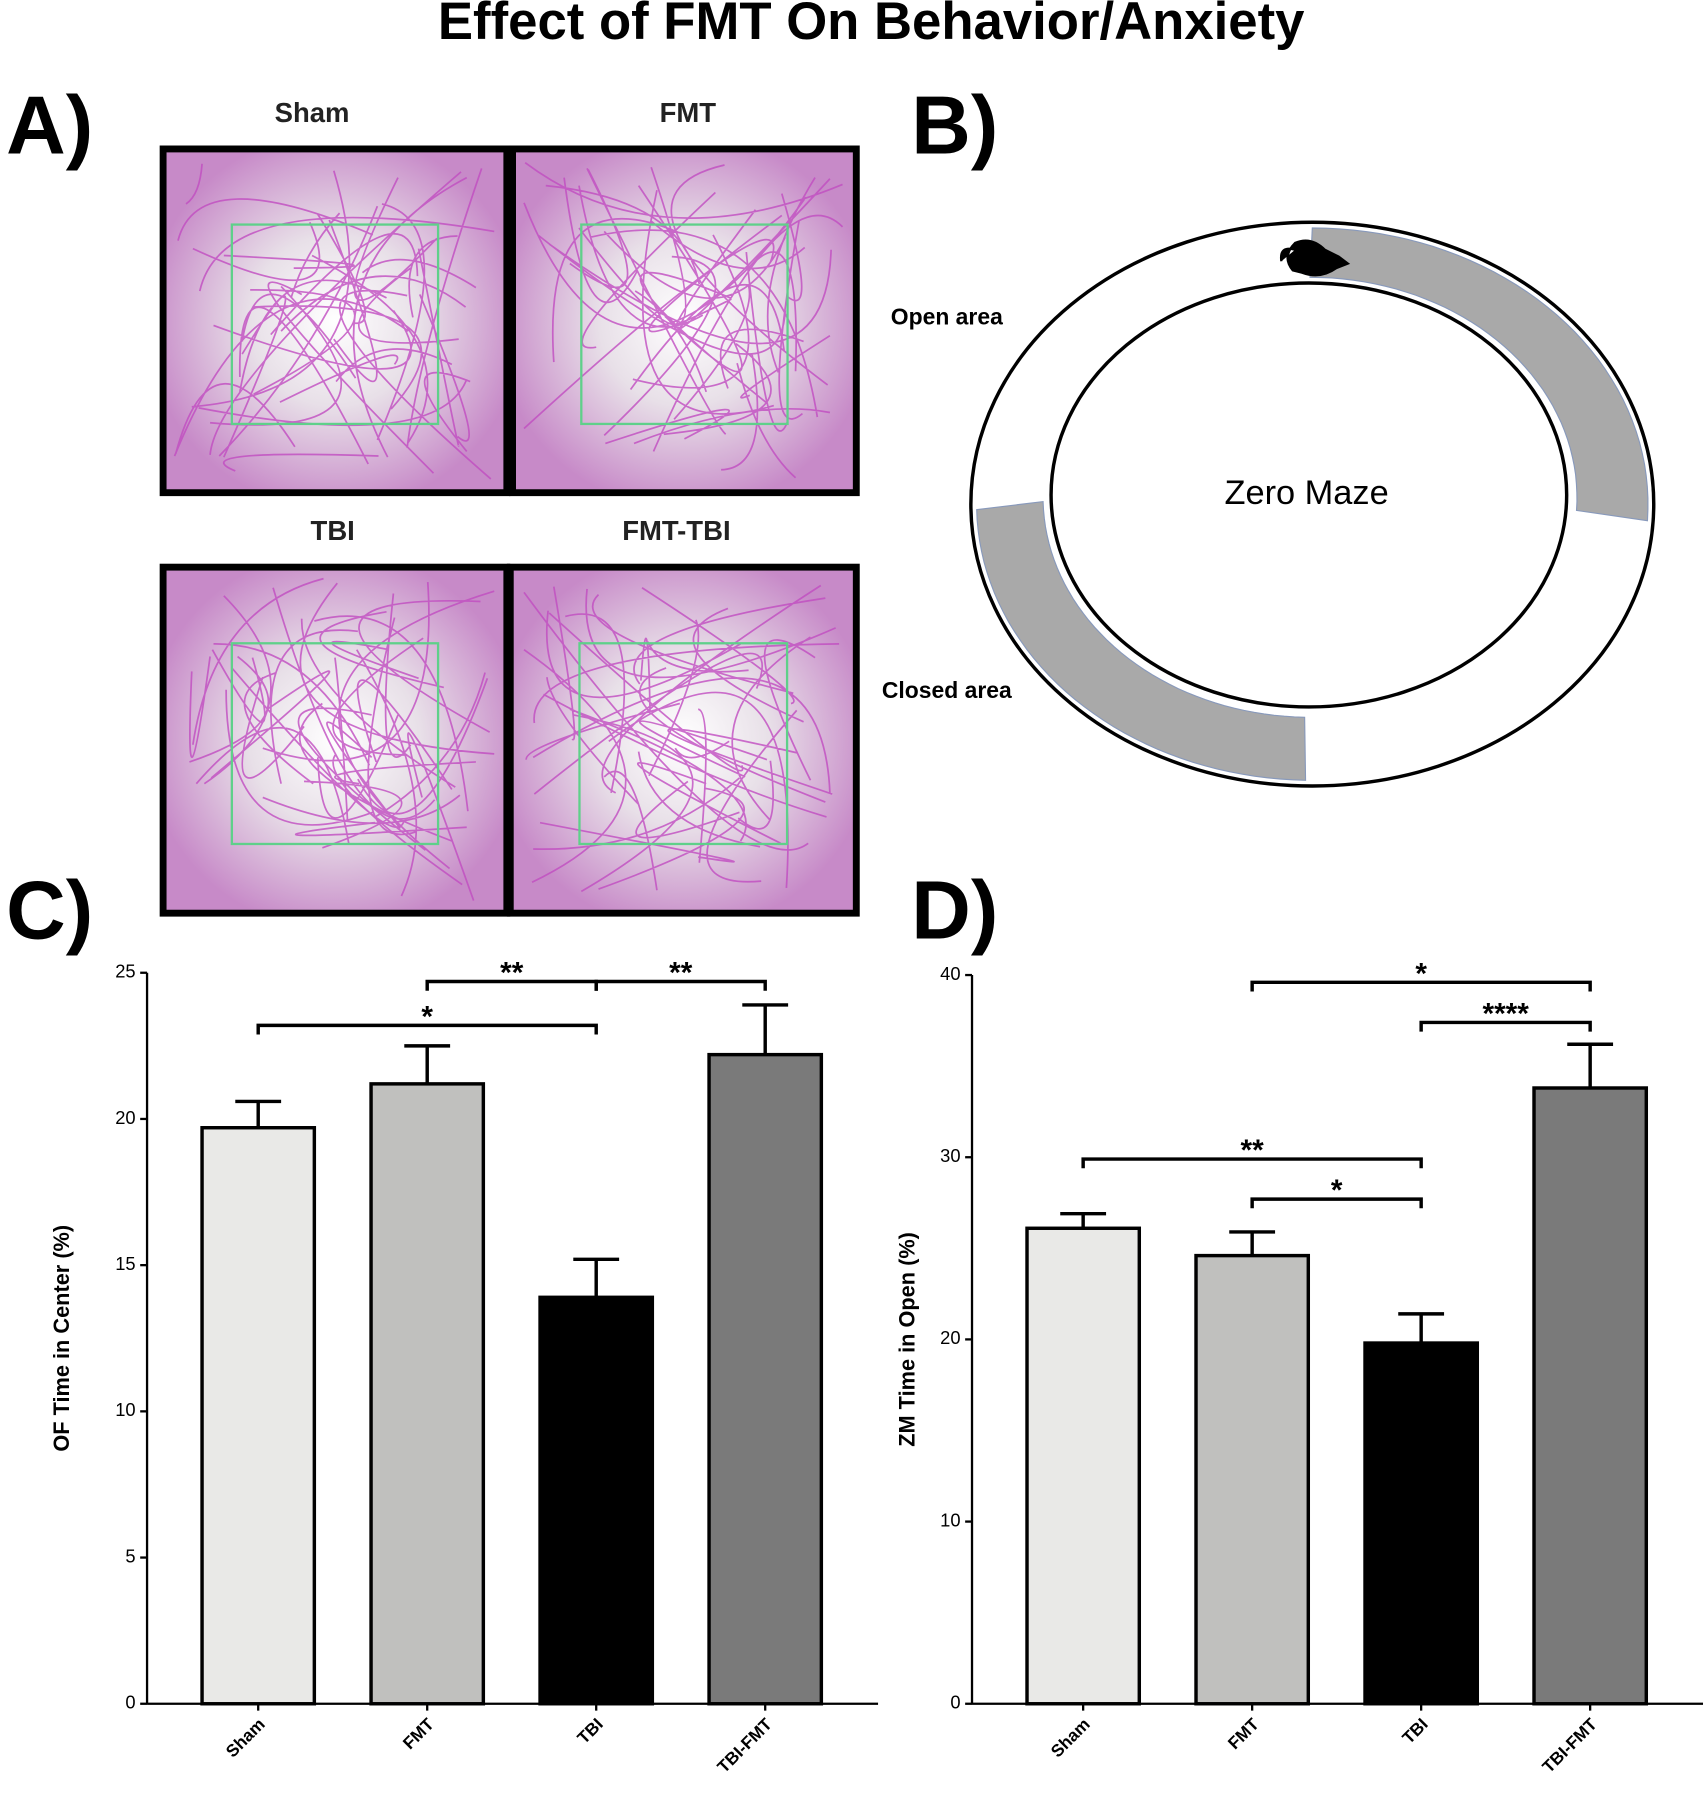 The height and width of the screenshot is (1800, 1708). What do you see at coordinates (1306, 493) in the screenshot?
I see `maze-label: Zero Maze` at bounding box center [1306, 493].